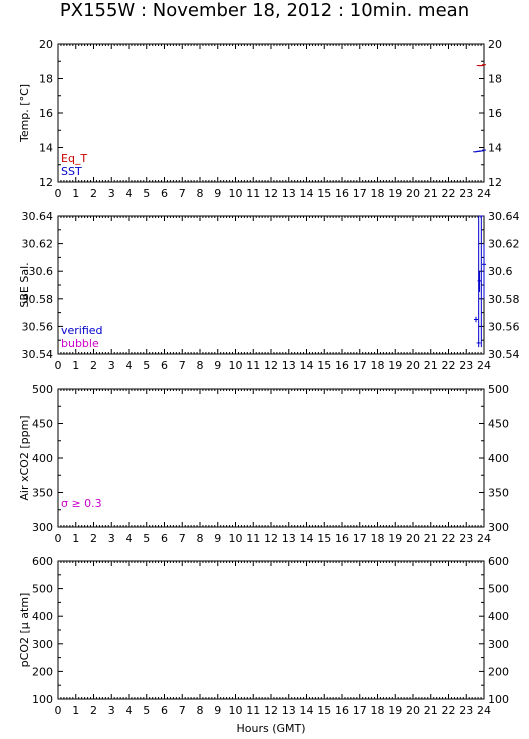 Image resolution: width=529 pixels, height=739 pixels. I want to click on y-tick-label-left: 14, so click(46, 148).